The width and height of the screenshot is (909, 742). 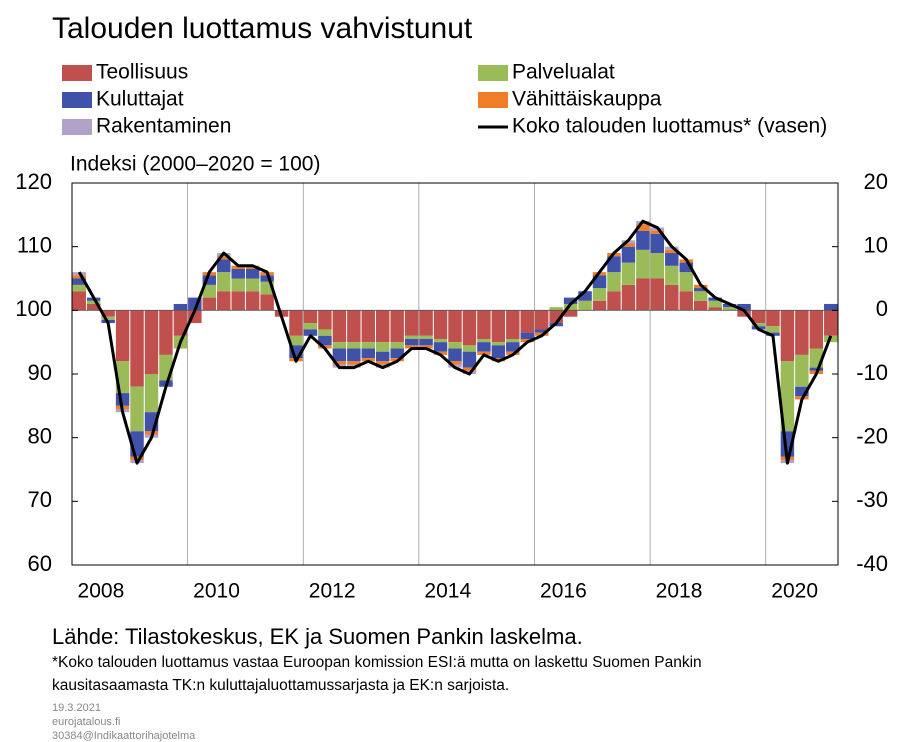 What do you see at coordinates (447, 591) in the screenshot?
I see `x-tick-label: 2014` at bounding box center [447, 591].